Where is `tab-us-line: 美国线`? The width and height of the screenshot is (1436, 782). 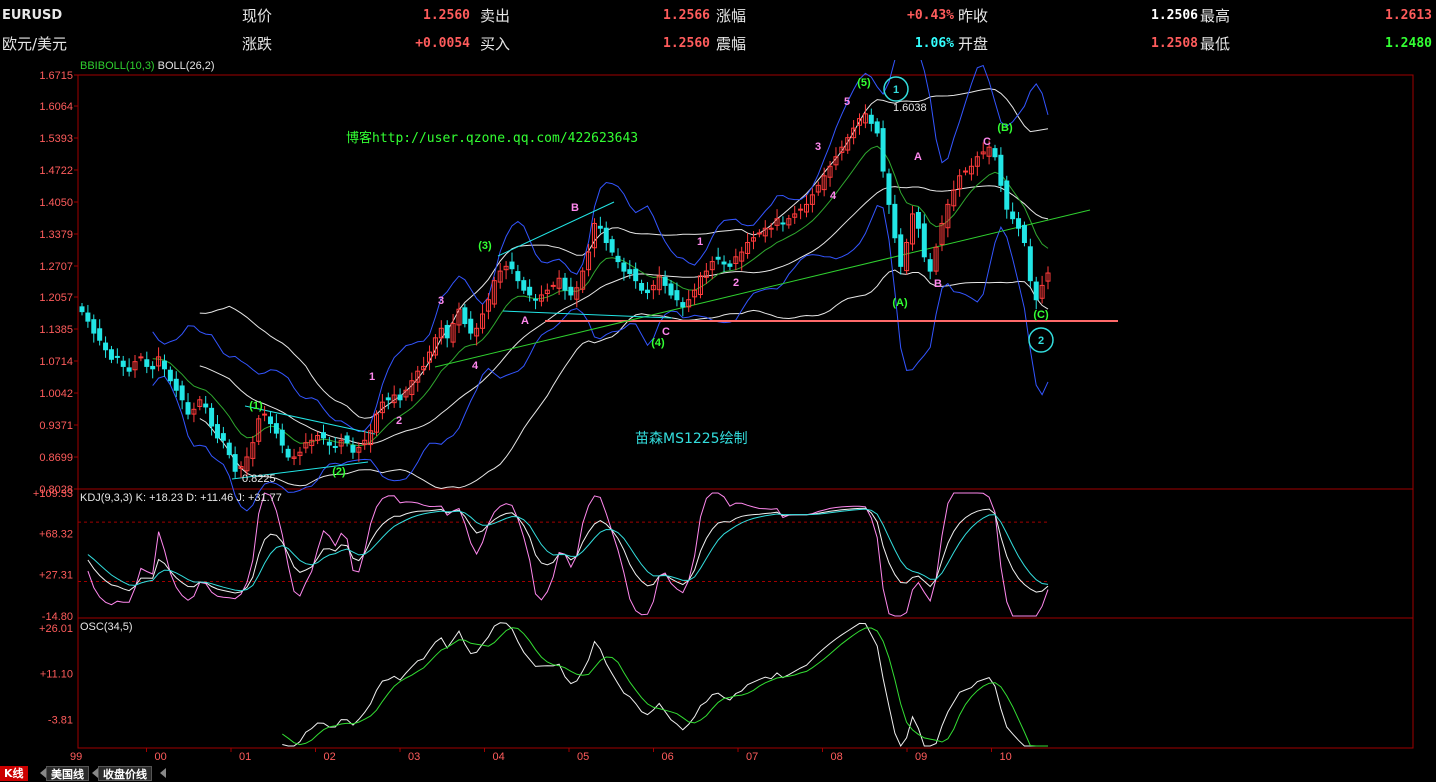 tab-us-line: 美国线 is located at coordinates (67, 773).